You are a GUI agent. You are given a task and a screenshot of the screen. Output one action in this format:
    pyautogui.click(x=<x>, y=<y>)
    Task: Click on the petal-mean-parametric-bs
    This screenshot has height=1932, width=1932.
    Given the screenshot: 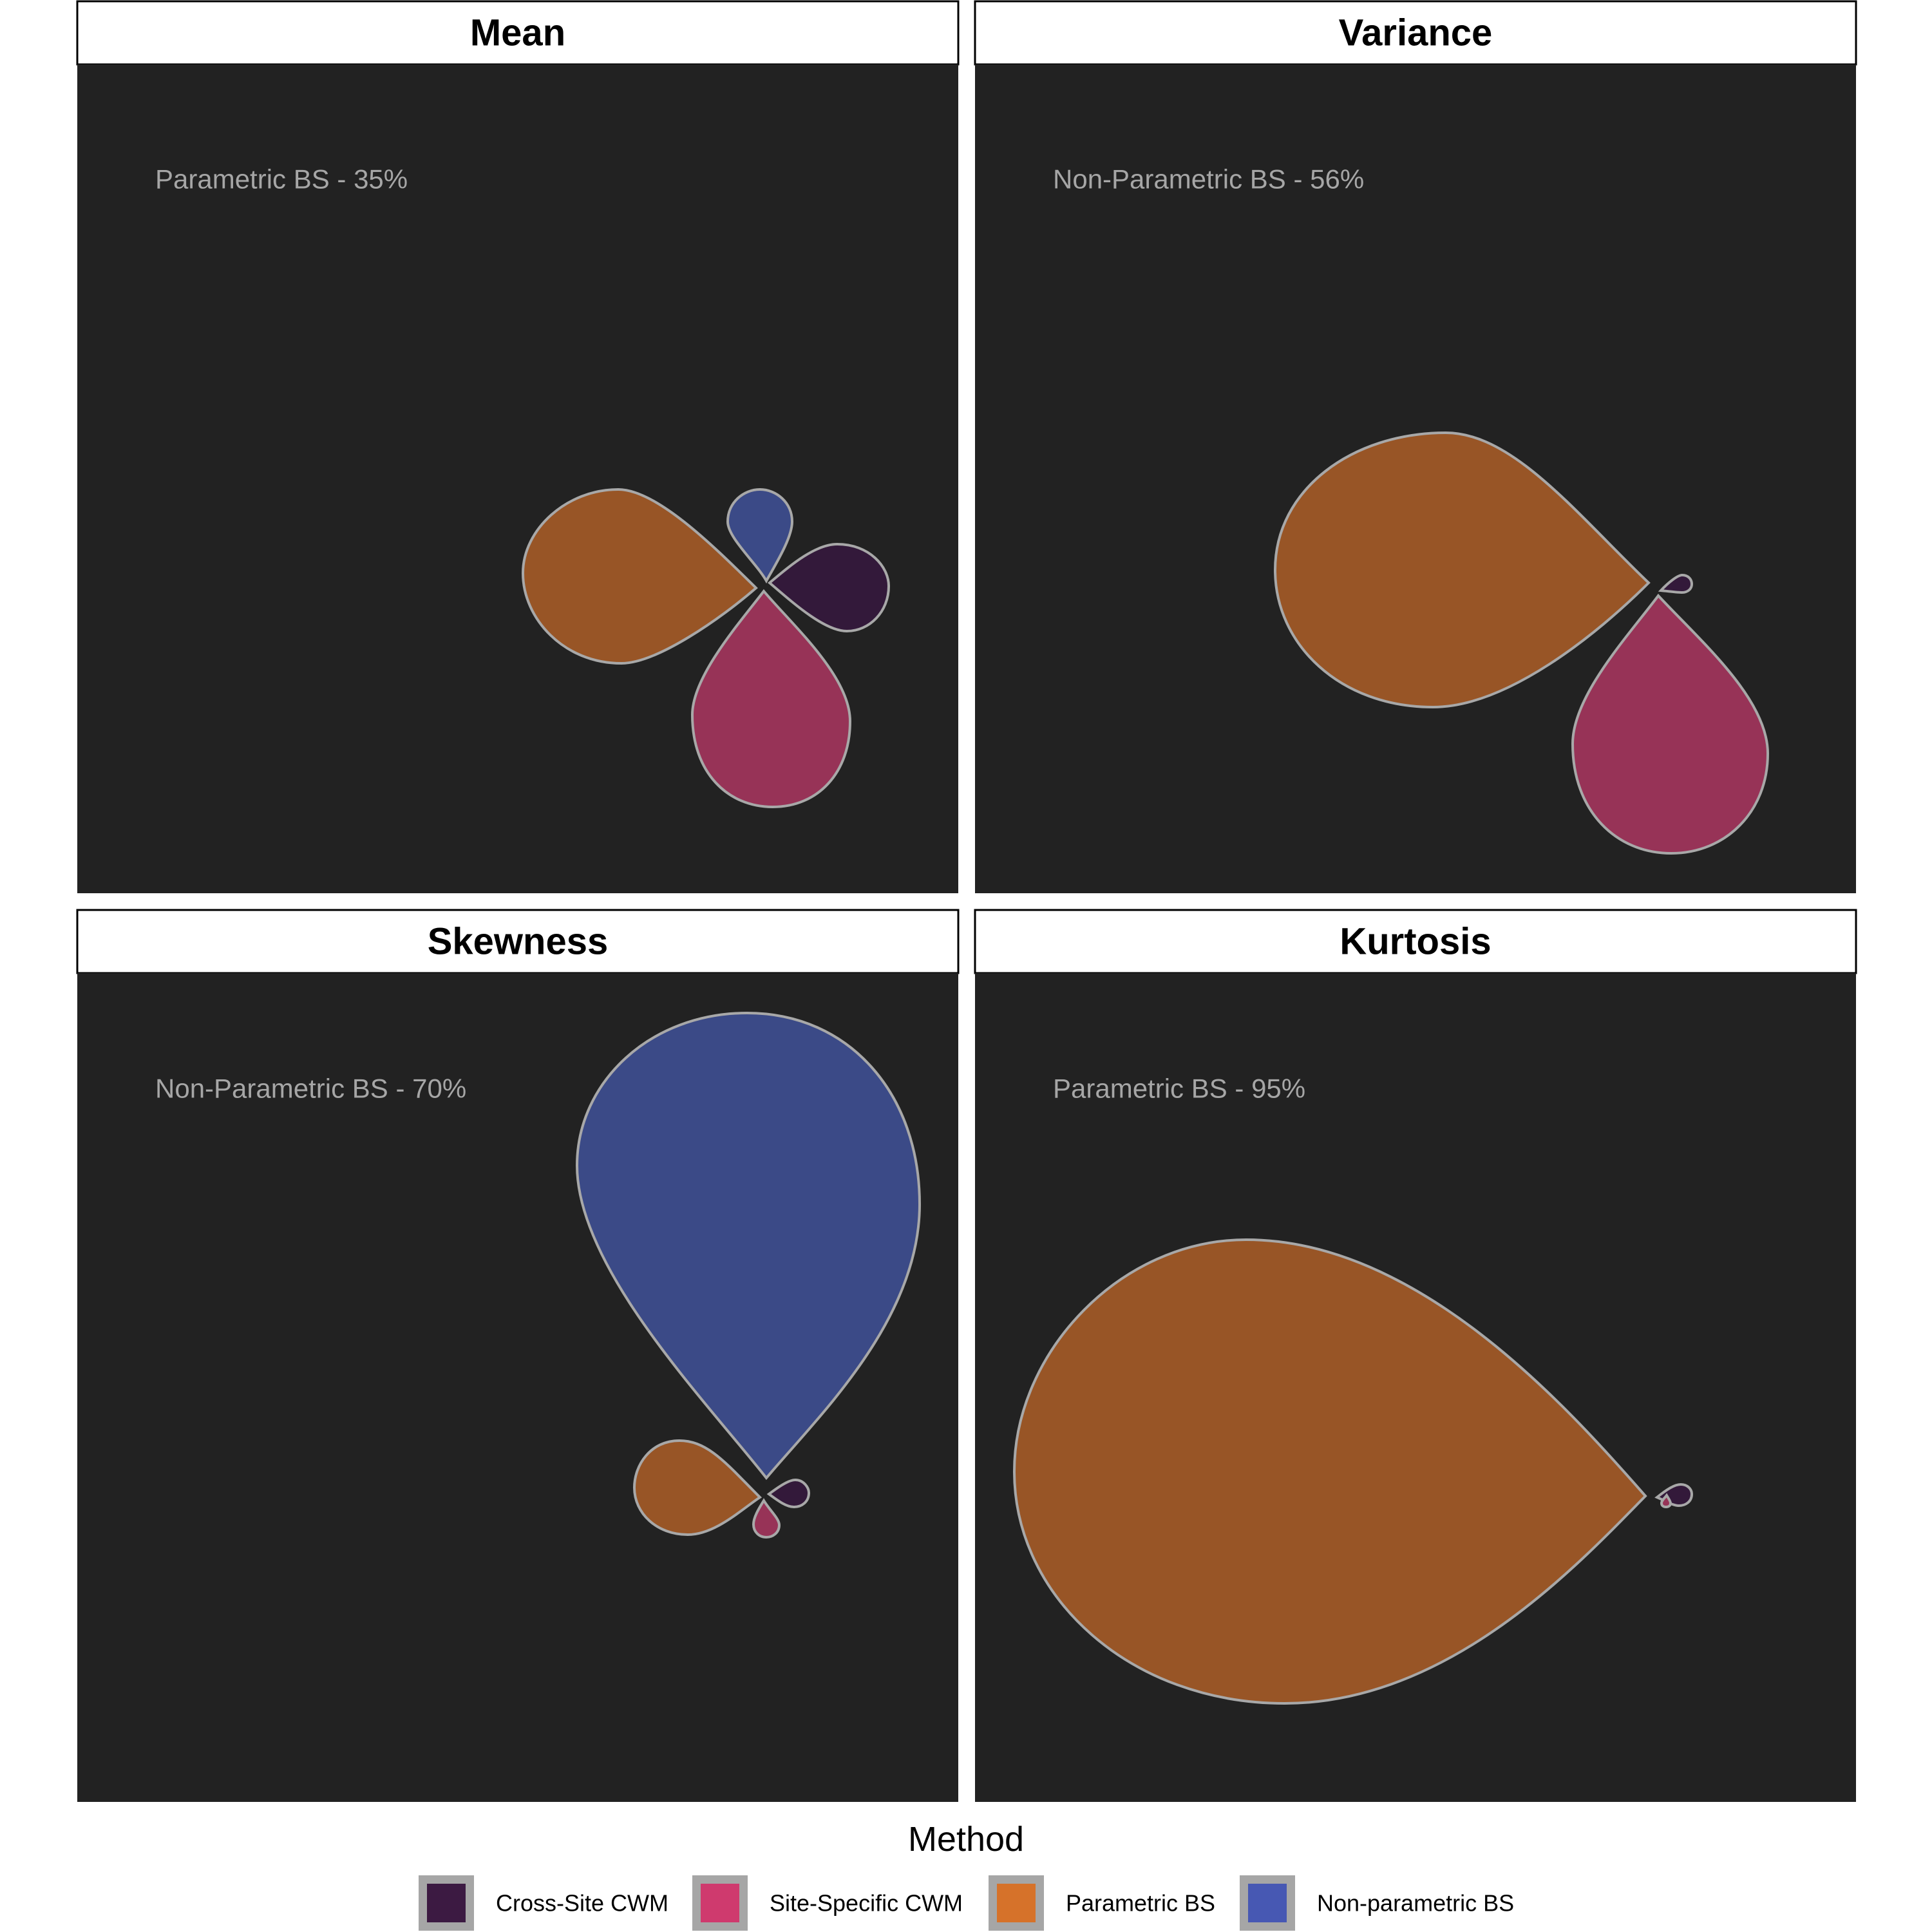 What is the action you would take?
    pyautogui.click(x=639, y=576)
    